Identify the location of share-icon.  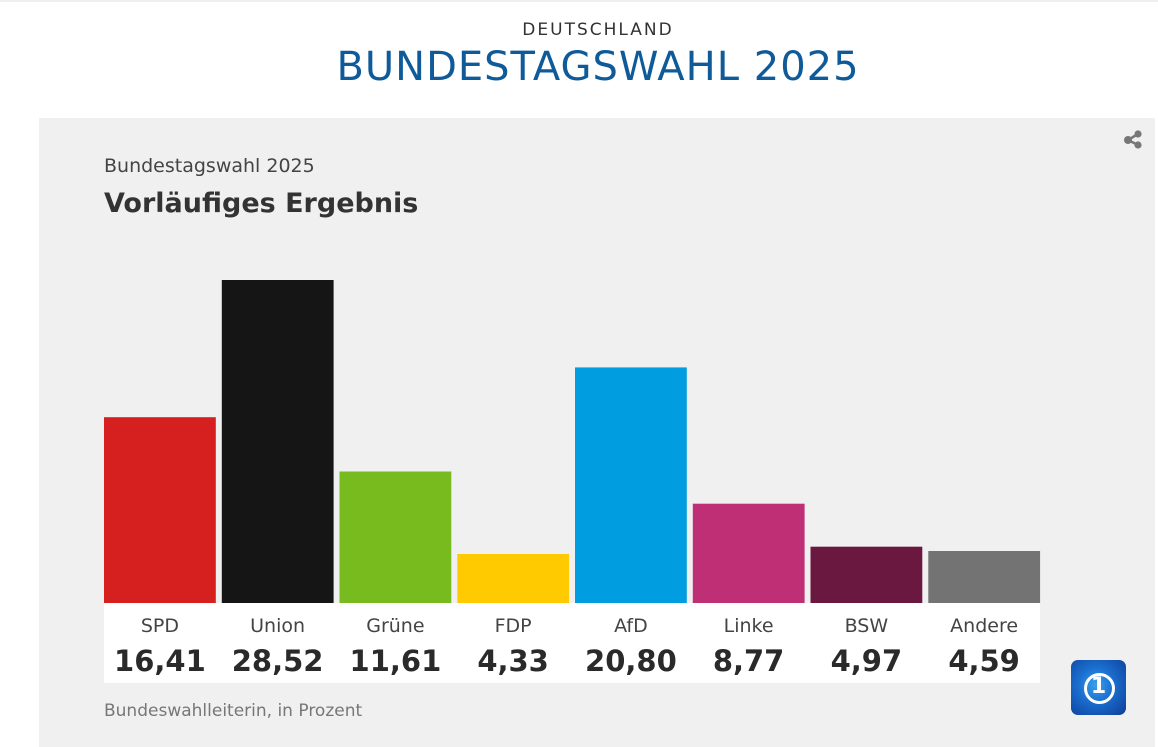
(1133, 139).